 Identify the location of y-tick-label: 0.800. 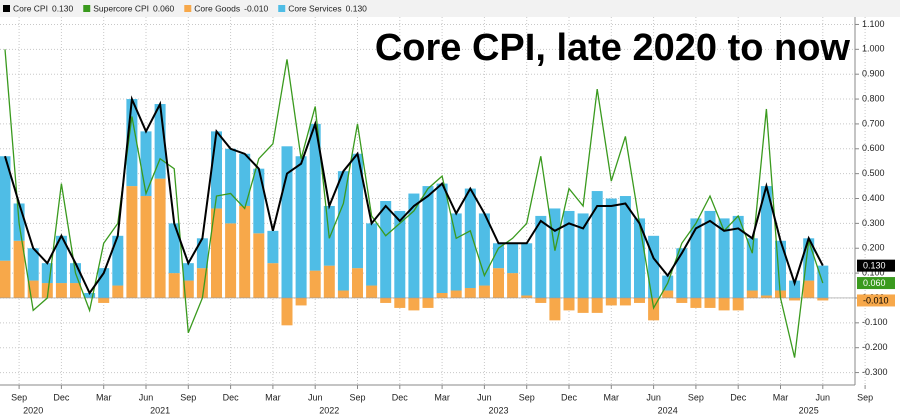
(873, 98).